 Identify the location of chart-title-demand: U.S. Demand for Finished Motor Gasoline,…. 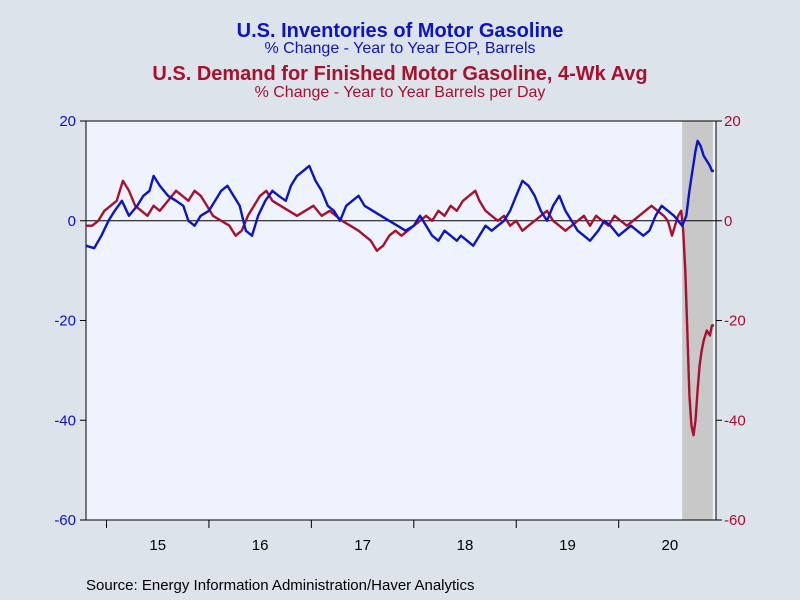
(400, 74).